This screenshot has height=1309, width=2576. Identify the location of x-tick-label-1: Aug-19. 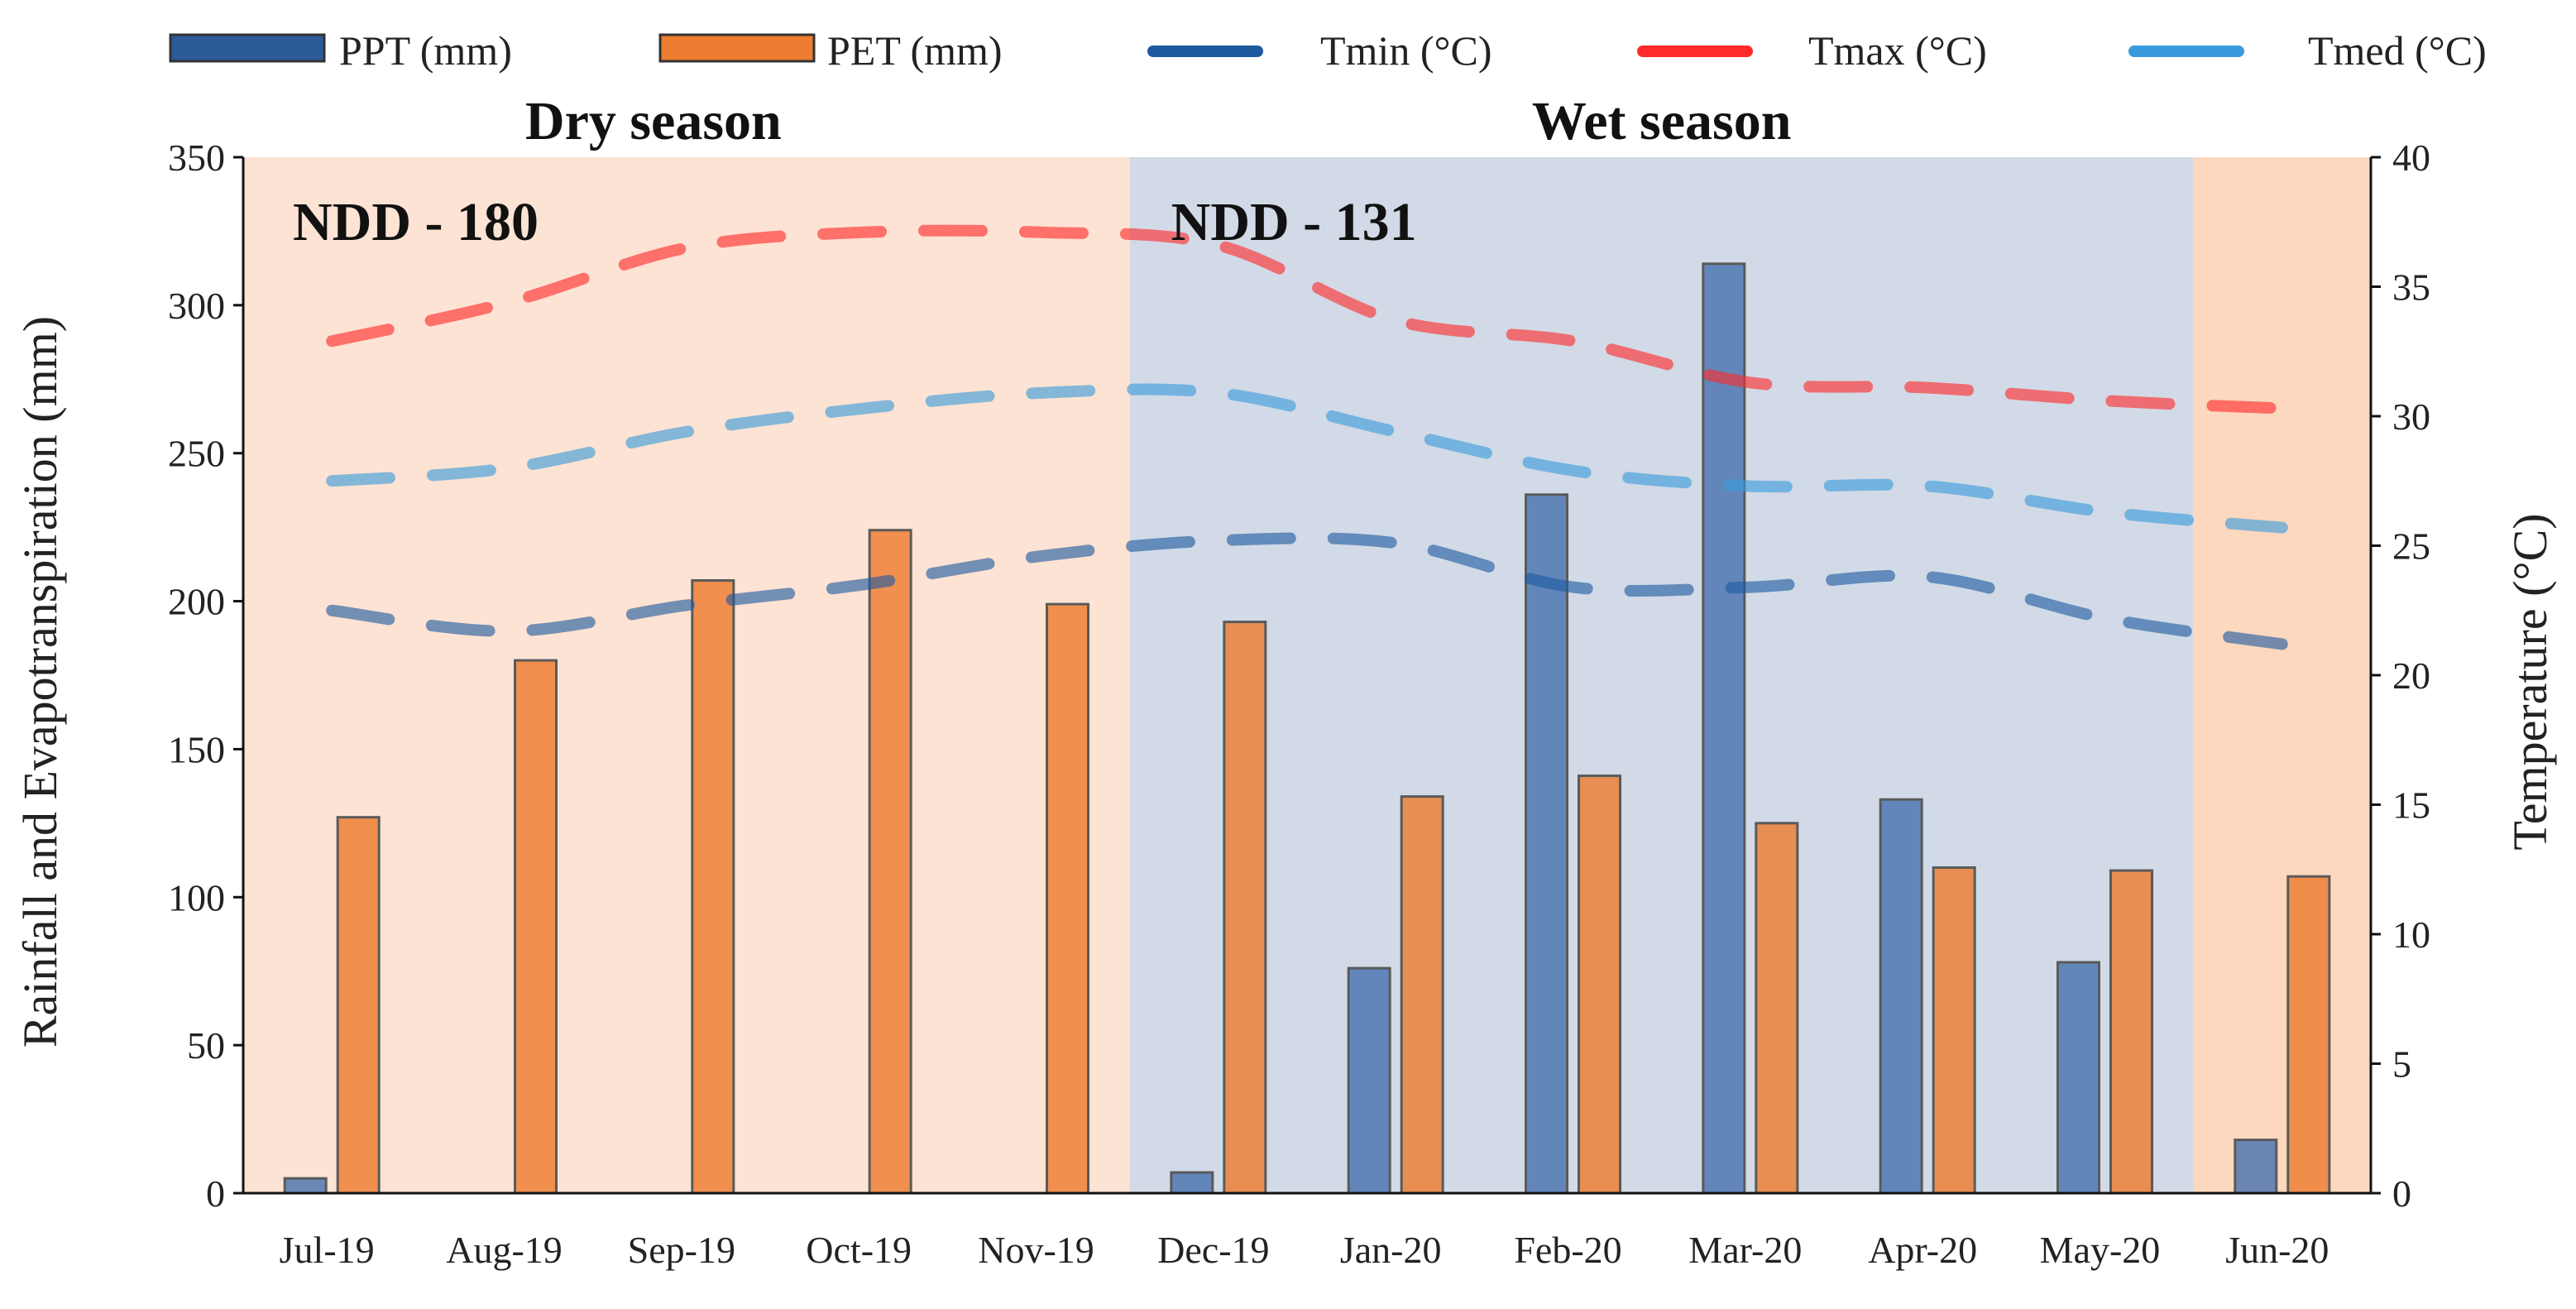
(504, 1250).